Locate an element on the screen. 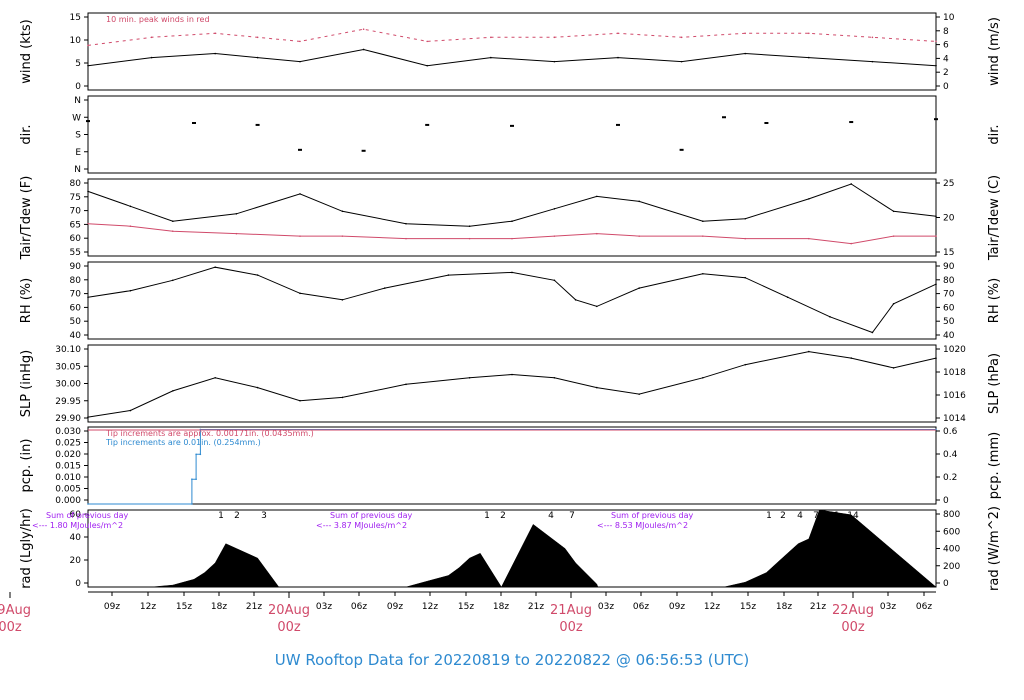 Image resolution: width=1024 pixels, height=700 pixels. panel-radiation is located at coordinates (512, 548).